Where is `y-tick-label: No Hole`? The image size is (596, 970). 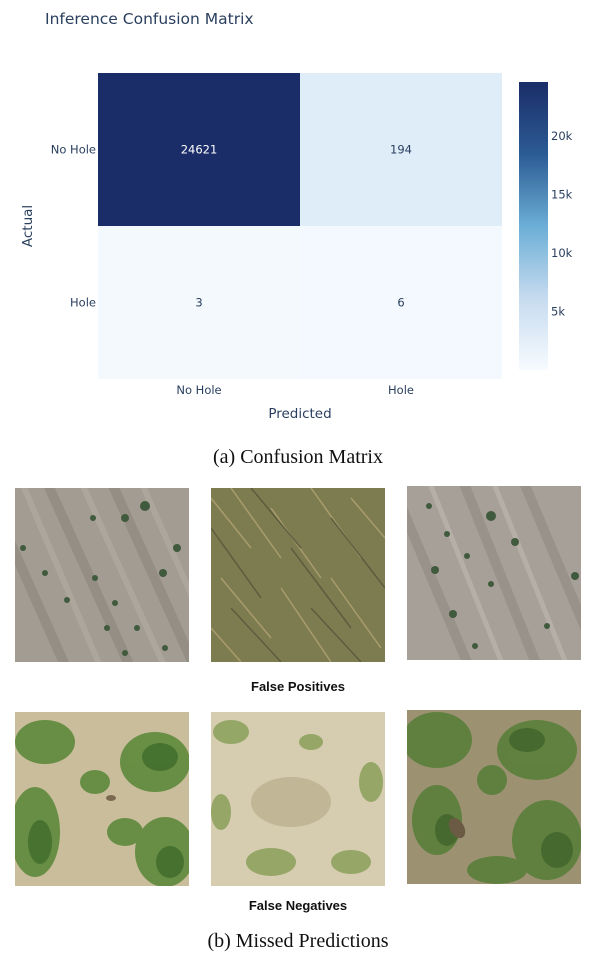 y-tick-label: No Hole is located at coordinates (73, 150).